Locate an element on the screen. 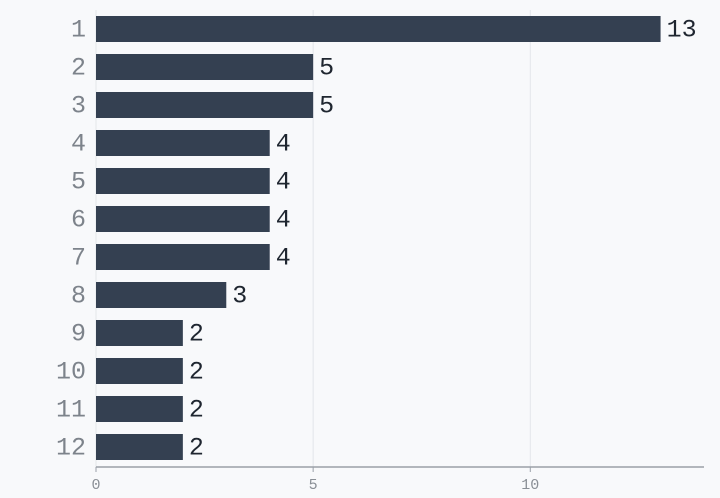 This screenshot has width=720, height=498. y-tick-label: 8 is located at coordinates (78, 296).